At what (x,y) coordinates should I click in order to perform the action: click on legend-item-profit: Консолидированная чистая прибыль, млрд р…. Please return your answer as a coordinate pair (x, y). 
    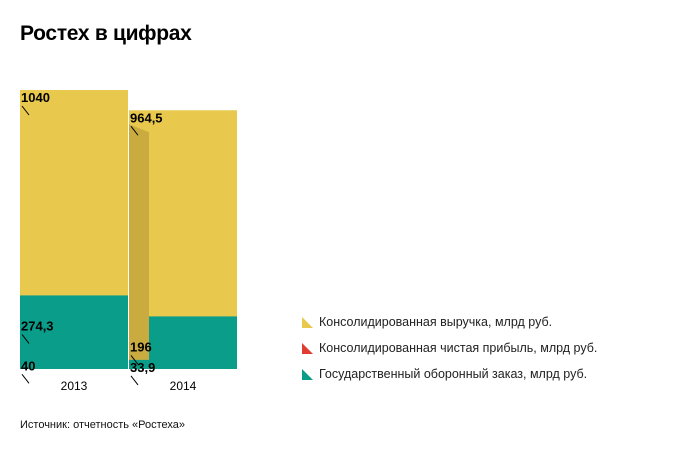
    Looking at the image, I should click on (449, 348).